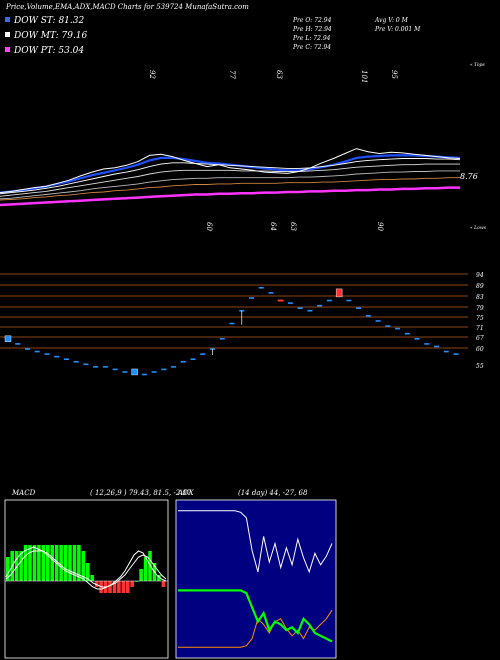 Image resolution: width=500 pixels, height=660 pixels. What do you see at coordinates (7, 34) in the screenshot?
I see `legend-swatch-mt` at bounding box center [7, 34].